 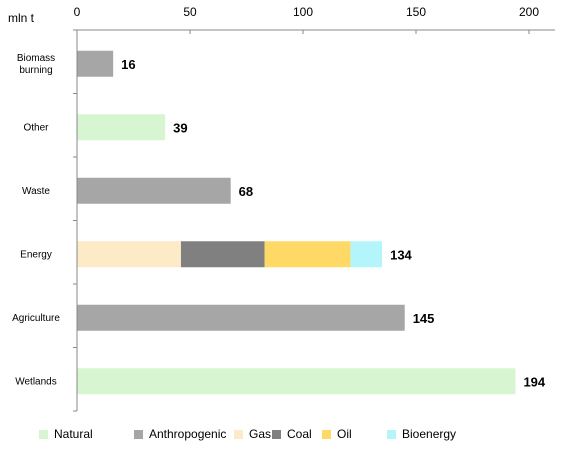 I want to click on legend-item-anthropogenic: Anthropogenic, so click(x=180, y=434).